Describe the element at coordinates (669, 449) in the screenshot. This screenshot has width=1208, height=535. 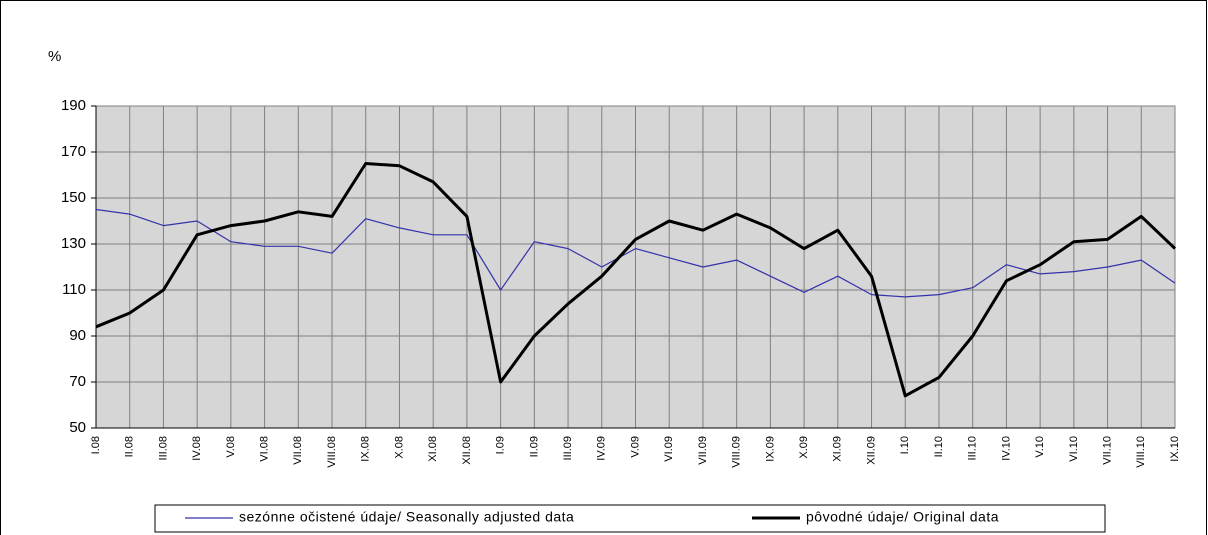
I see `x-tick-label: VI.09` at that location.